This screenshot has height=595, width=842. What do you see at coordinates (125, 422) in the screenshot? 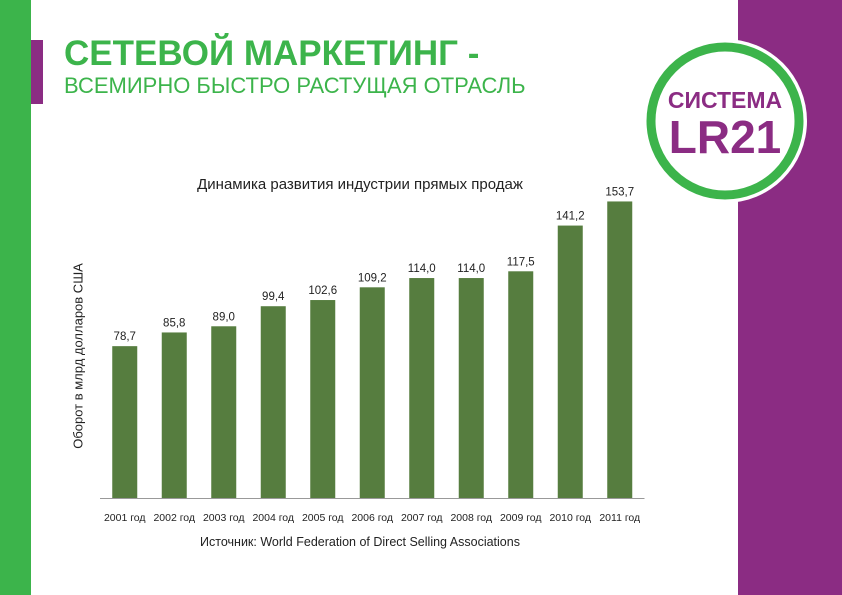
I see `bar-2001` at bounding box center [125, 422].